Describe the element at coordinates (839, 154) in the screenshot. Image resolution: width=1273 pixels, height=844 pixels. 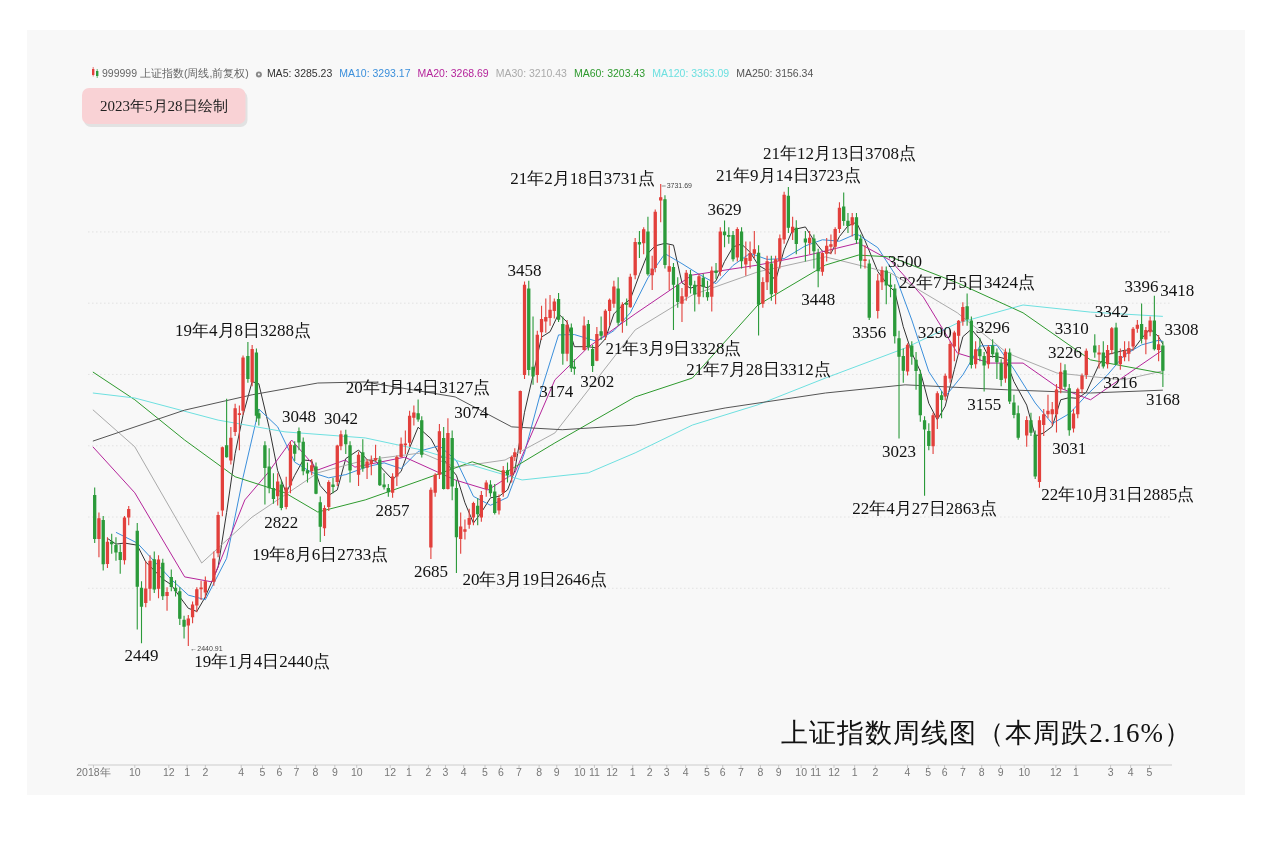
I see `annotation: 21年12月13日3708点` at that location.